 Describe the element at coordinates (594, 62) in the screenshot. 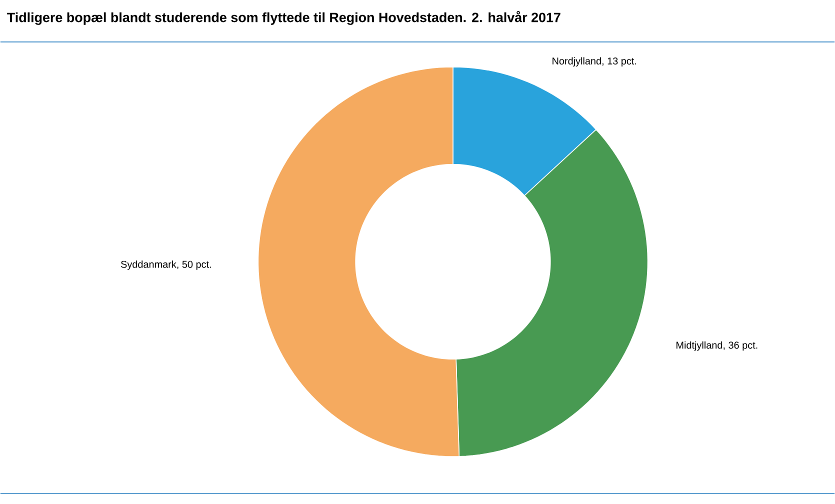

I see `slice-label: Nordjylland, 13 pct.` at that location.